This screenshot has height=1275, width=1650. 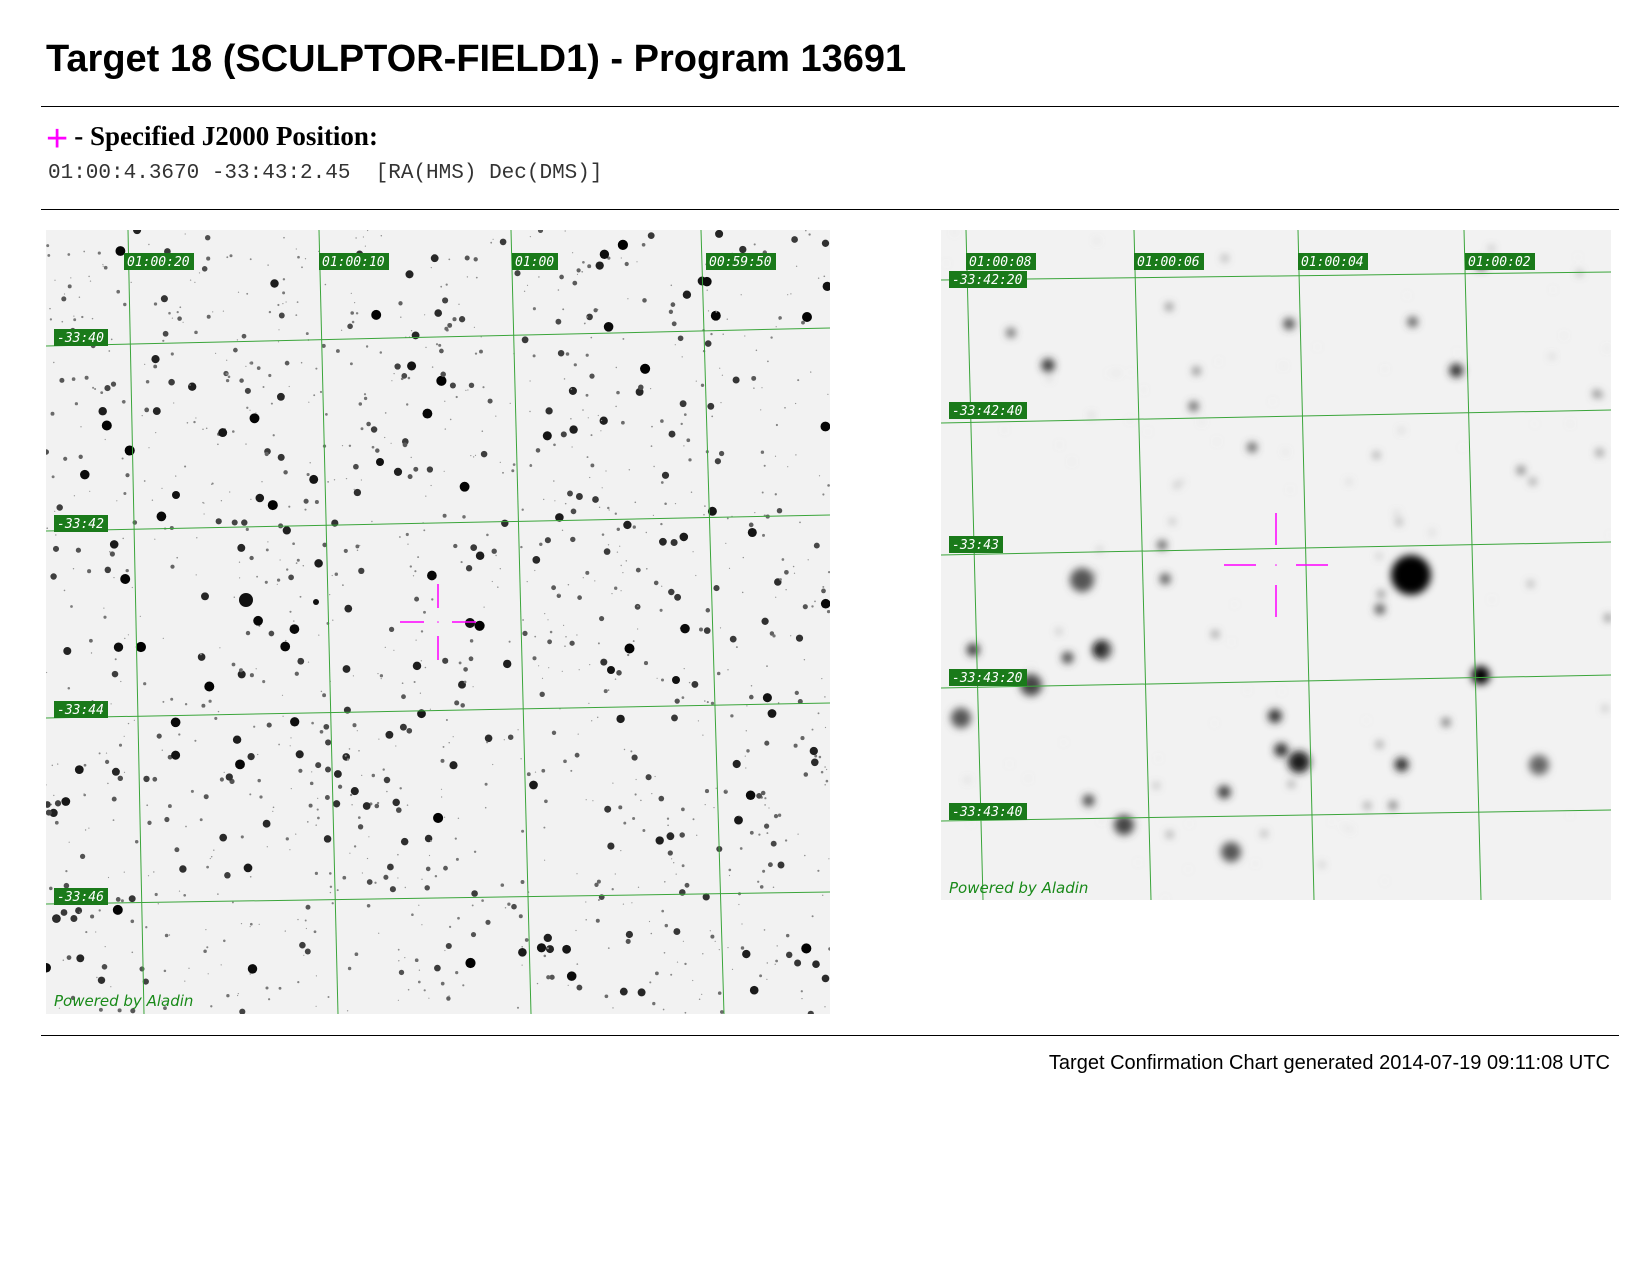 I want to click on position-label: - Specified J2000 Position:, so click(x=226, y=136).